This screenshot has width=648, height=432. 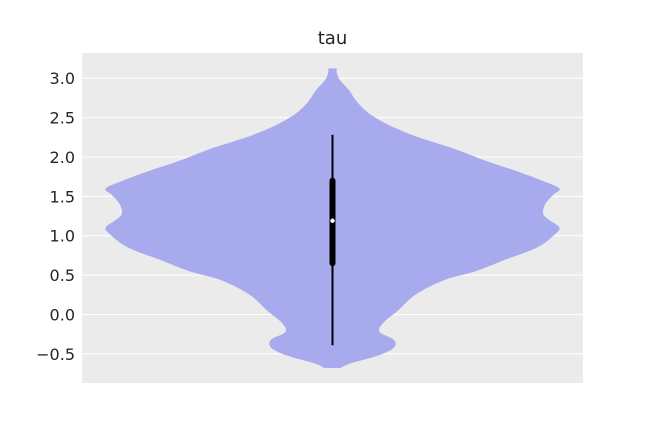 What do you see at coordinates (55, 216) in the screenshot?
I see `y-axis-ticks: −0.5 0.0 0.5 1.0 1.5 2.0 2.5 3.0` at bounding box center [55, 216].